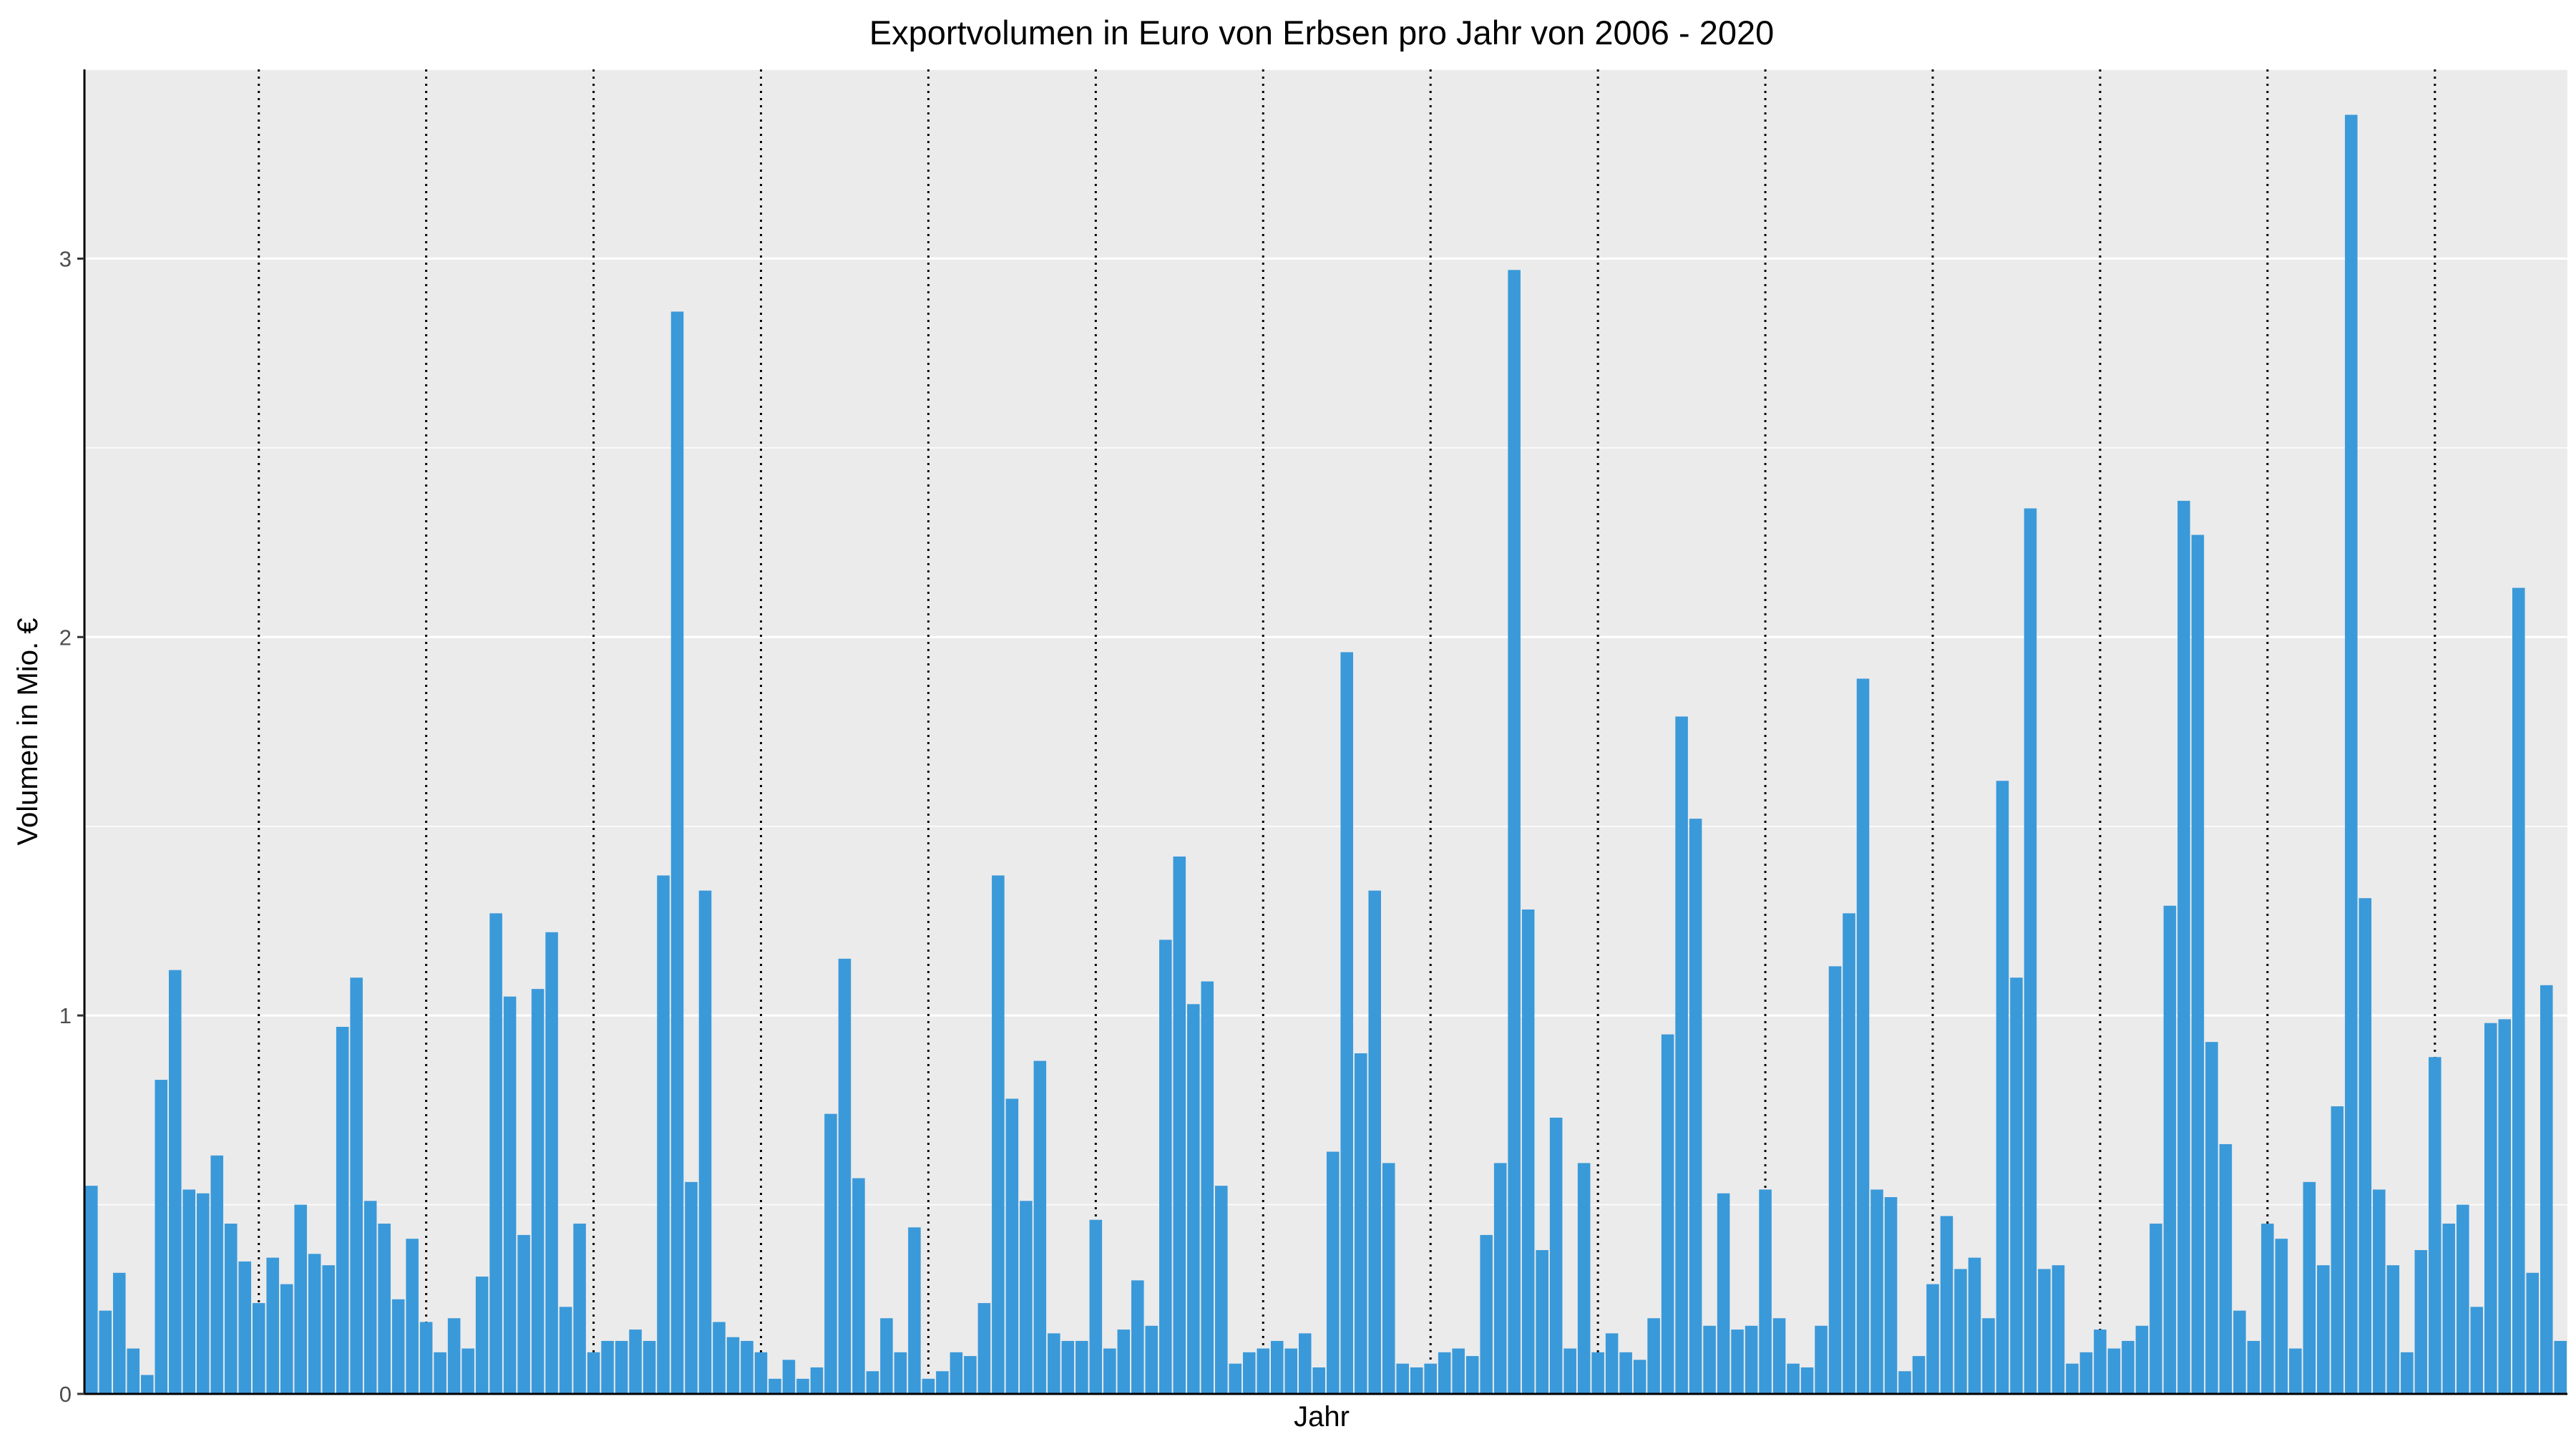 The width and height of the screenshot is (2576, 1449). Describe the element at coordinates (65, 258) in the screenshot. I see `y-tick-label: 3` at that location.